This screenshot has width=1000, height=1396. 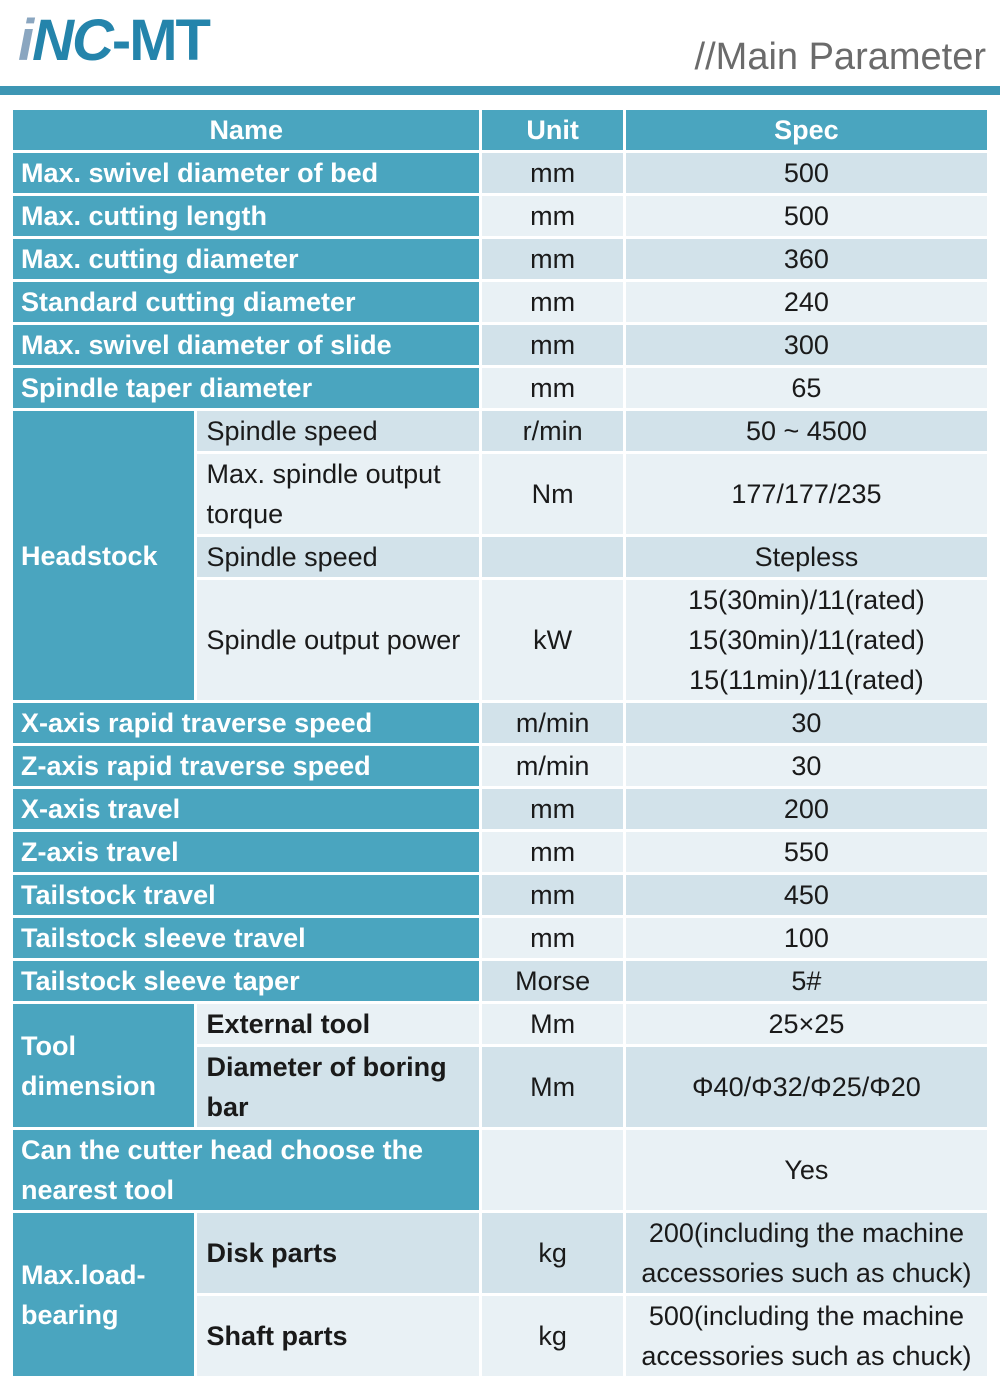 I want to click on row-name-cell: X-axis rapid traverse speed, so click(x=246, y=723).